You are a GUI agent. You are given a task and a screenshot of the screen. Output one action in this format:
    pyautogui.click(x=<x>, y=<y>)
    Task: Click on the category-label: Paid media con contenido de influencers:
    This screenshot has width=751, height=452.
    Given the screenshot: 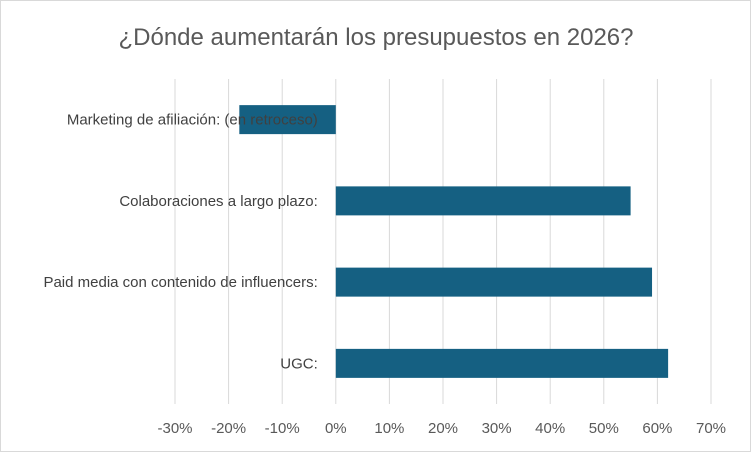 What is the action you would take?
    pyautogui.click(x=180, y=282)
    